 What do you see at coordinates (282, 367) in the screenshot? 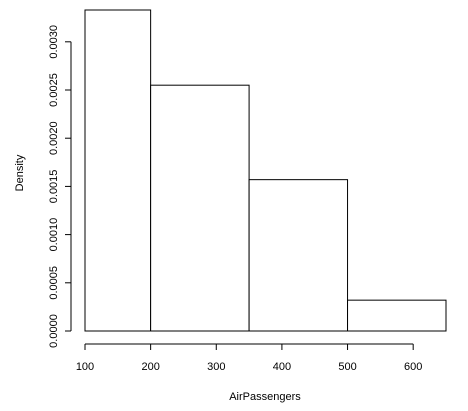
I see `x-tick-label: 400` at bounding box center [282, 367].